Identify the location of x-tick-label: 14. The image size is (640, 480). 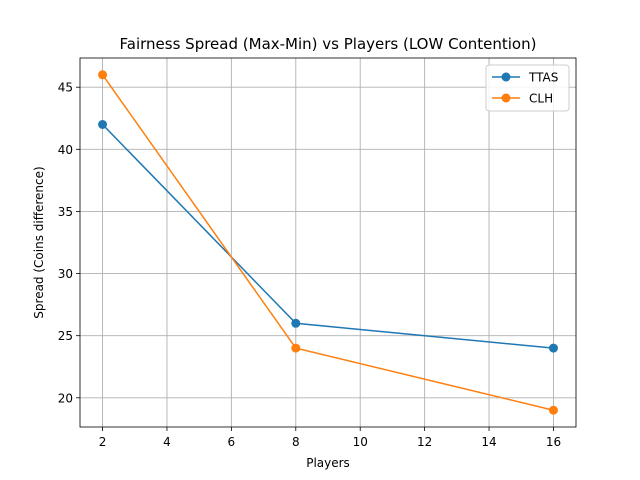
(488, 442).